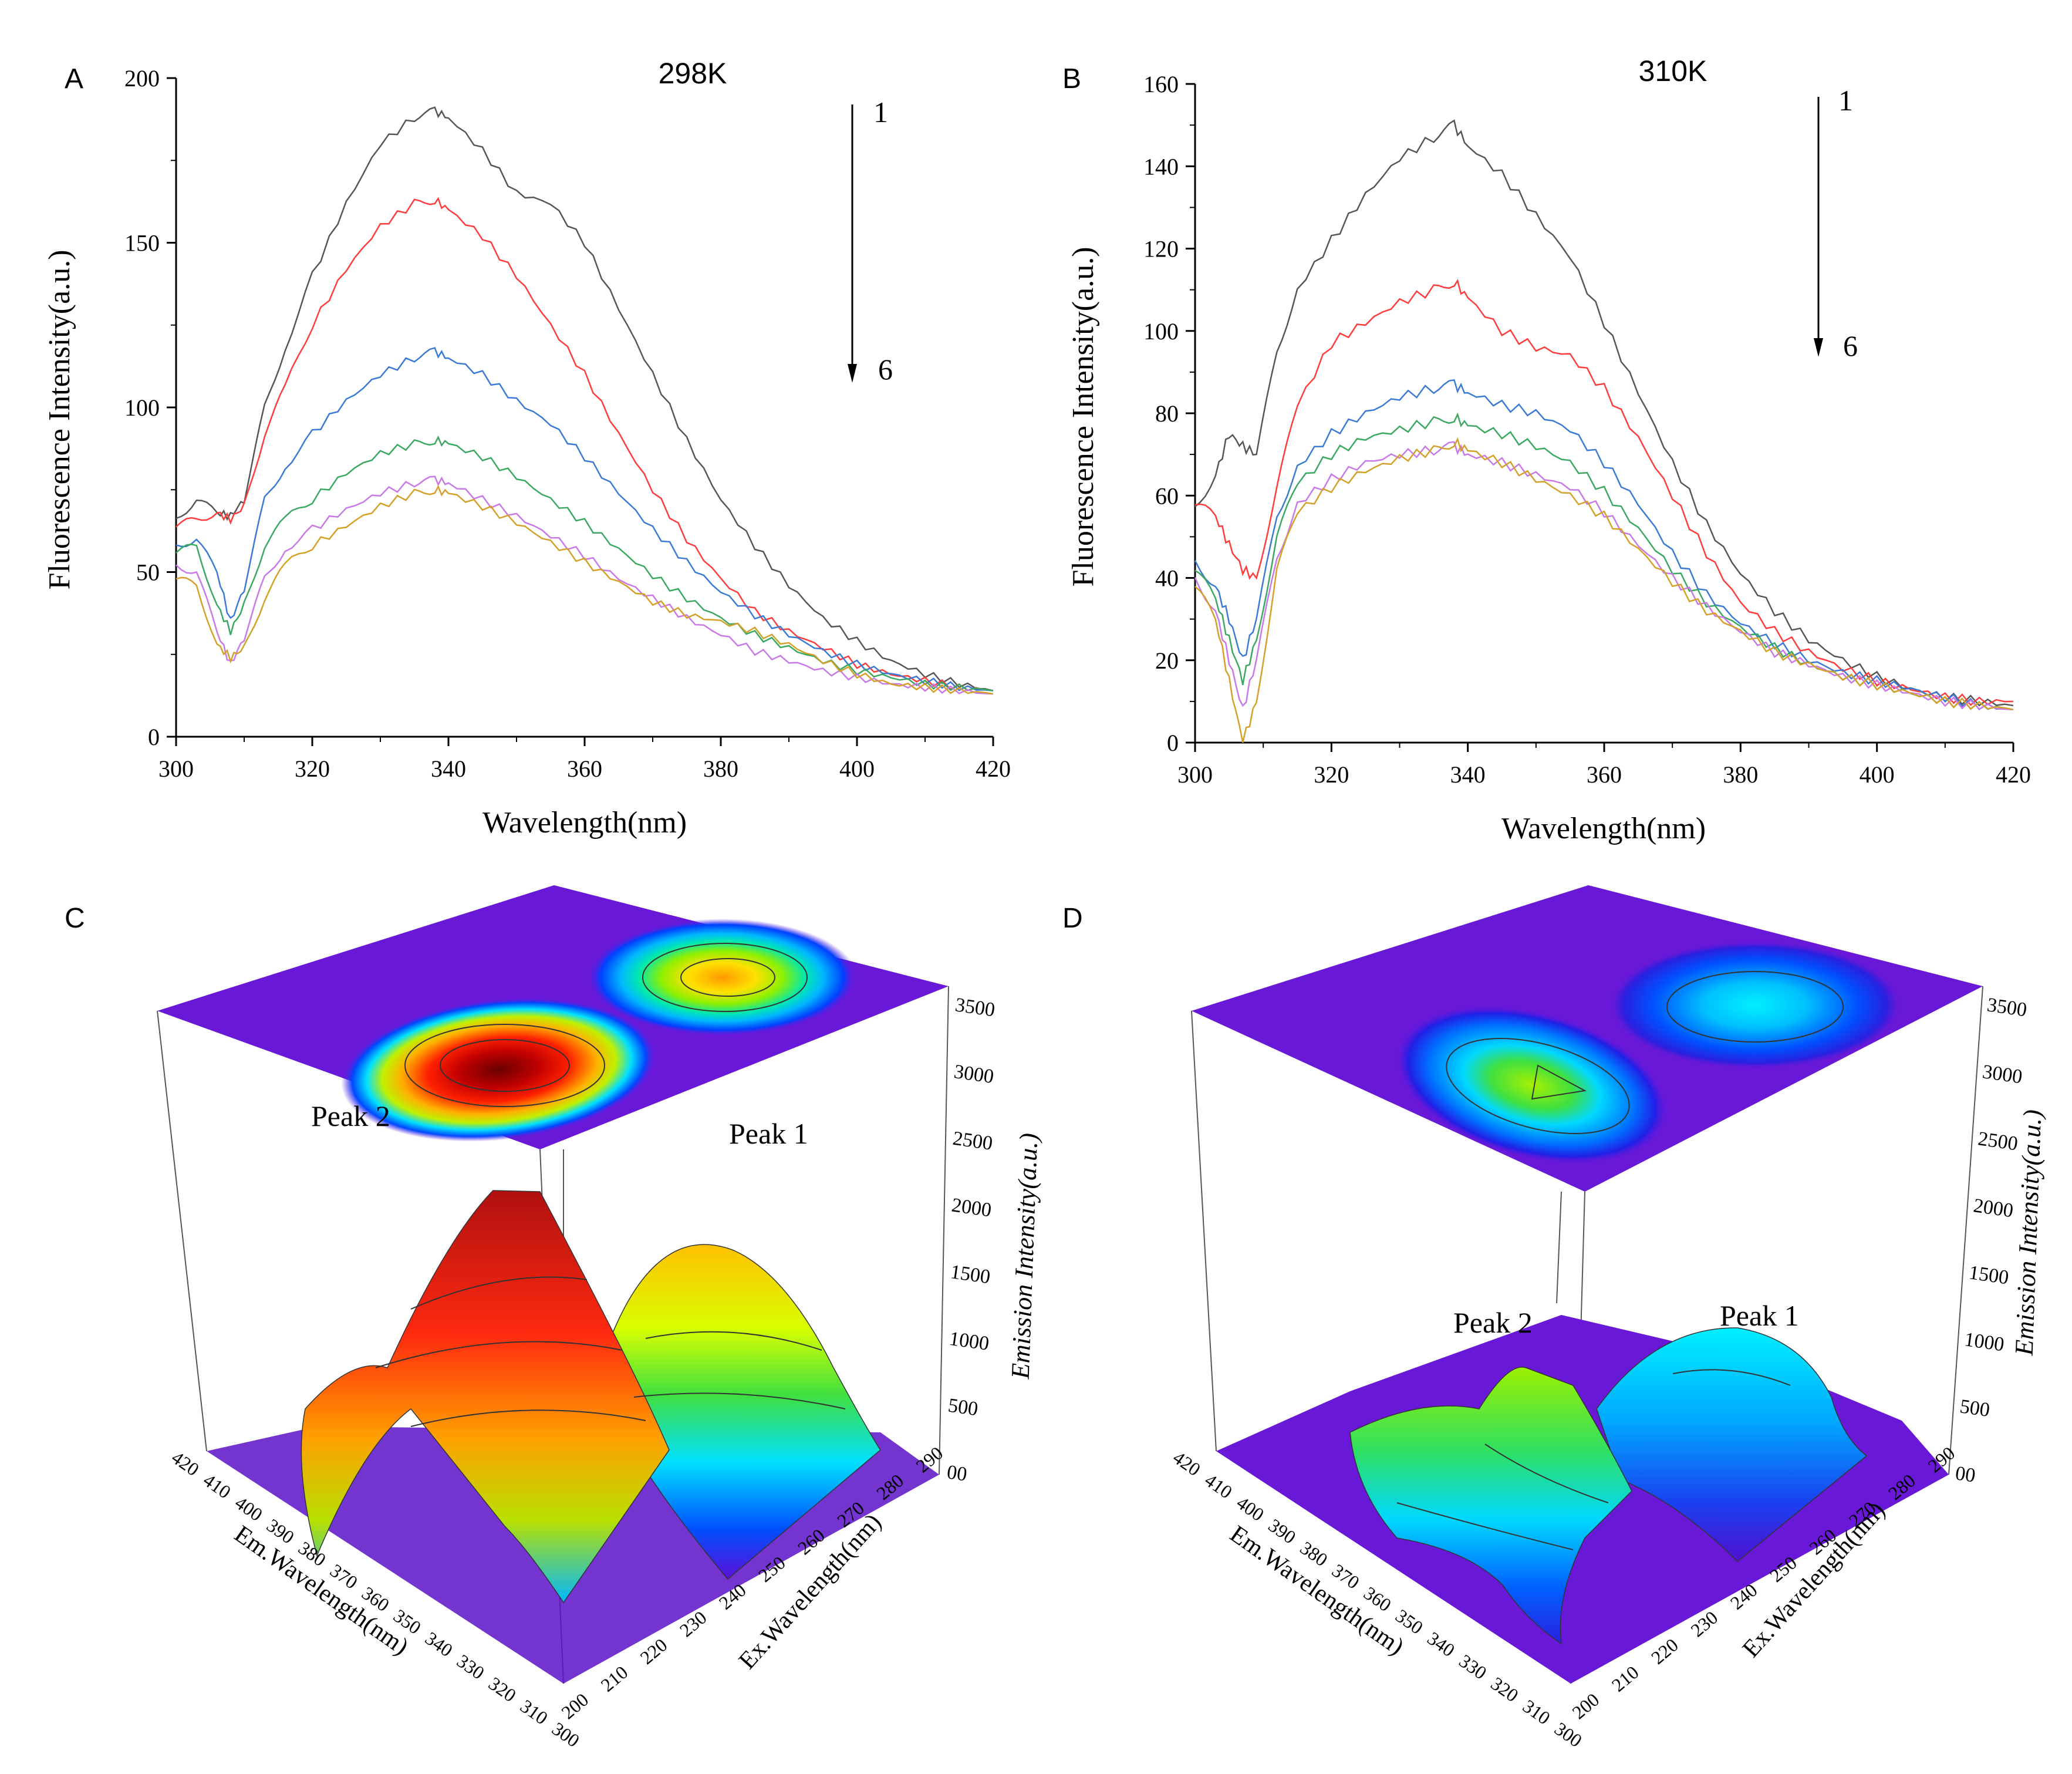 The image size is (2072, 1774). What do you see at coordinates (1818, 347) in the screenshot?
I see `panel-b-arrow-head` at bounding box center [1818, 347].